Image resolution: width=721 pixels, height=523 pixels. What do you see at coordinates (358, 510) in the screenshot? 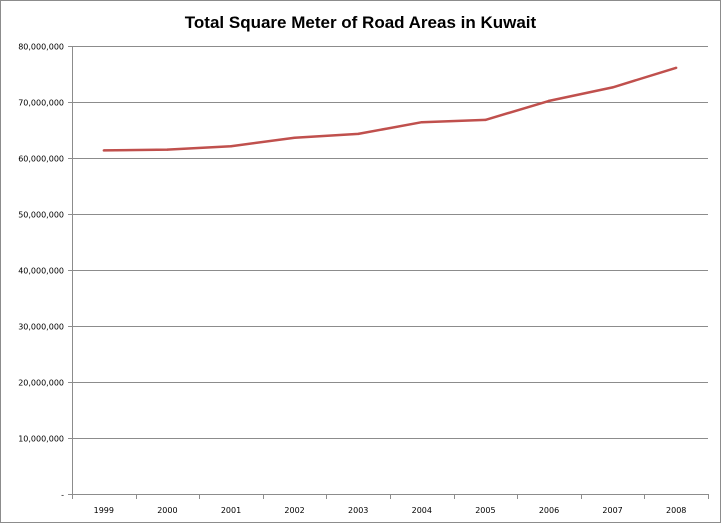
I see `x-tick-label: 2003` at bounding box center [358, 510].